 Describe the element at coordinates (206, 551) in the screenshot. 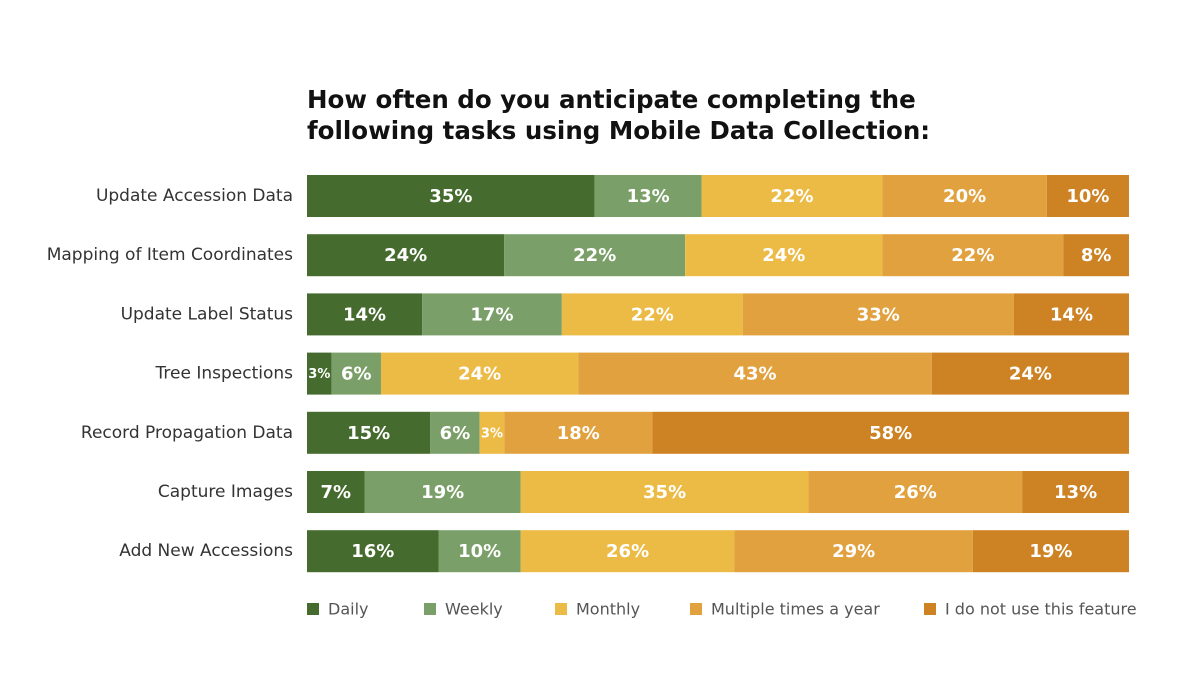

I see `y-tick-label: Add New Accessions` at that location.